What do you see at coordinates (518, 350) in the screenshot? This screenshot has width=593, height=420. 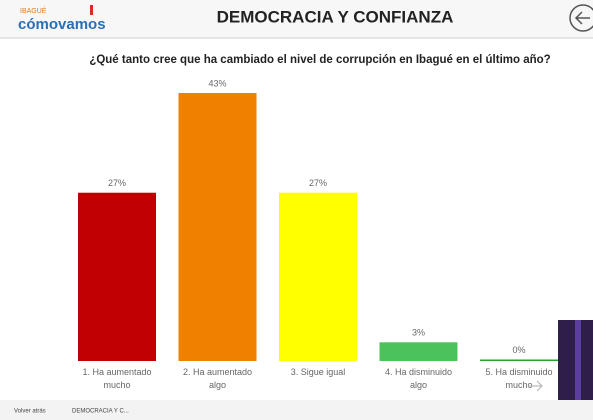 I see `value-label: 0%` at bounding box center [518, 350].